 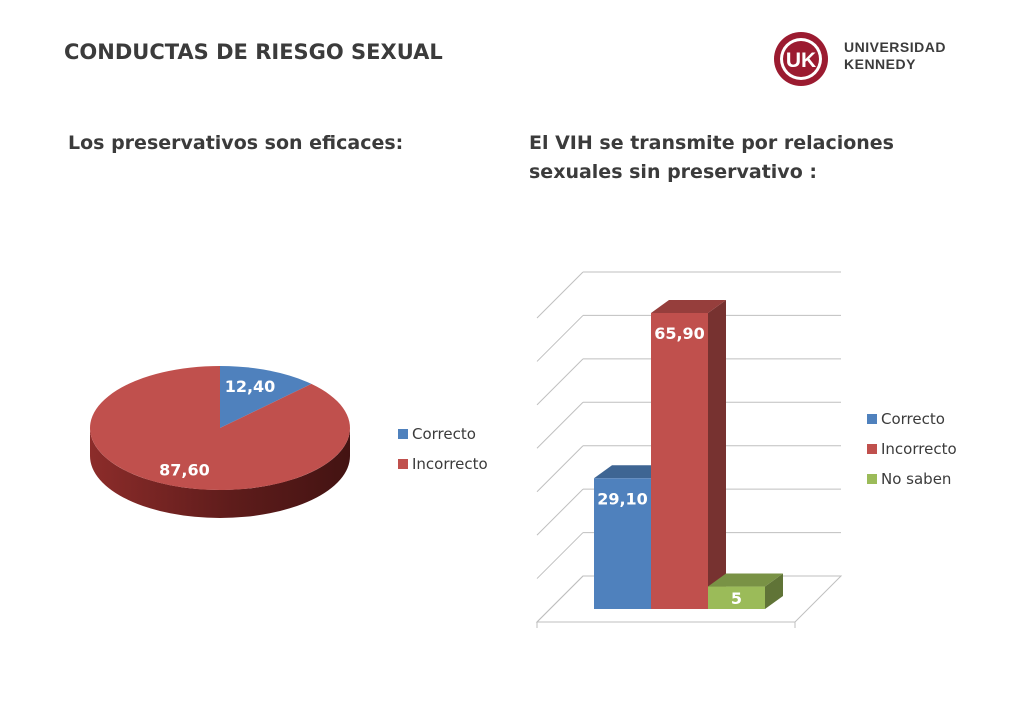 What do you see at coordinates (266, 397) in the screenshot?
I see `pie-slice-correcto` at bounding box center [266, 397].